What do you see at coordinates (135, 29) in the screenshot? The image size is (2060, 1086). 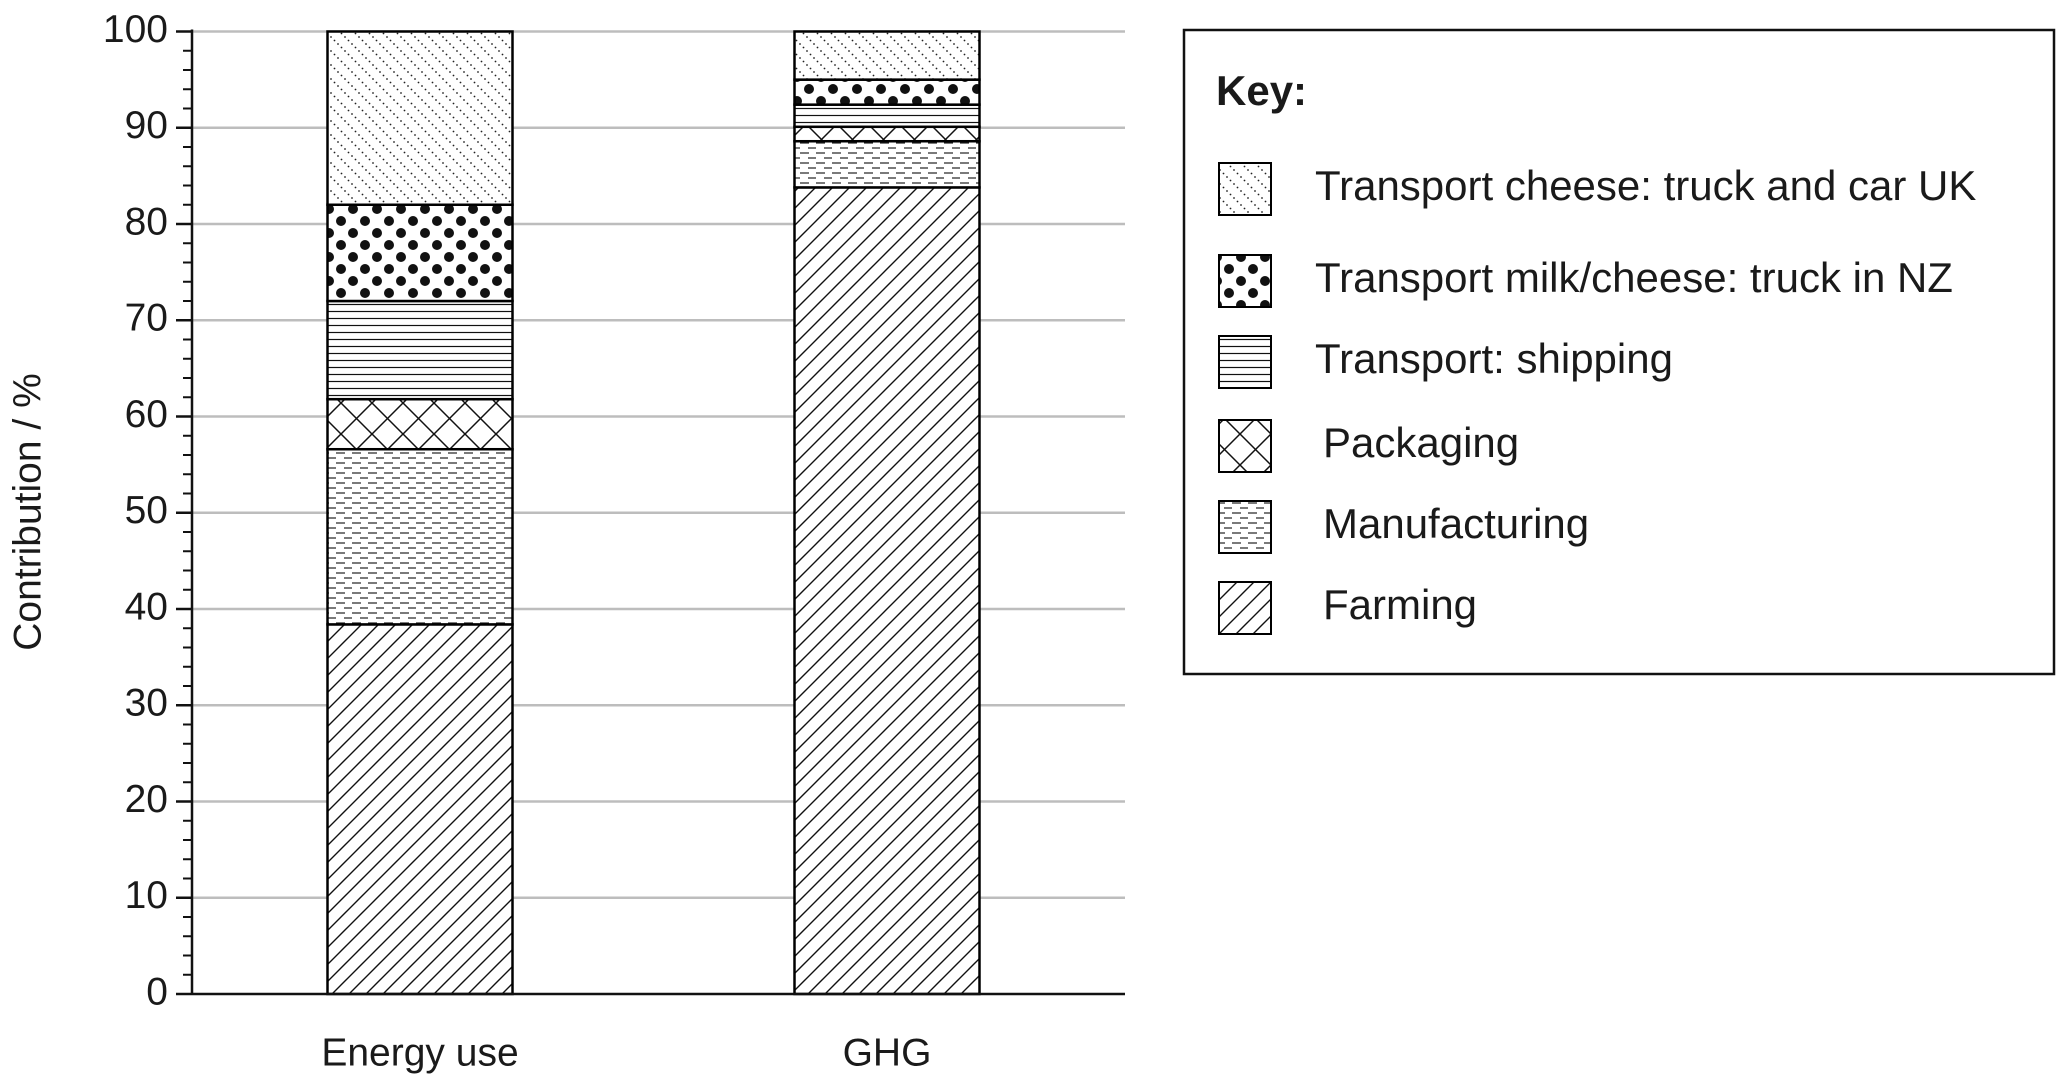 I see `y-tick-label: 100` at bounding box center [135, 29].